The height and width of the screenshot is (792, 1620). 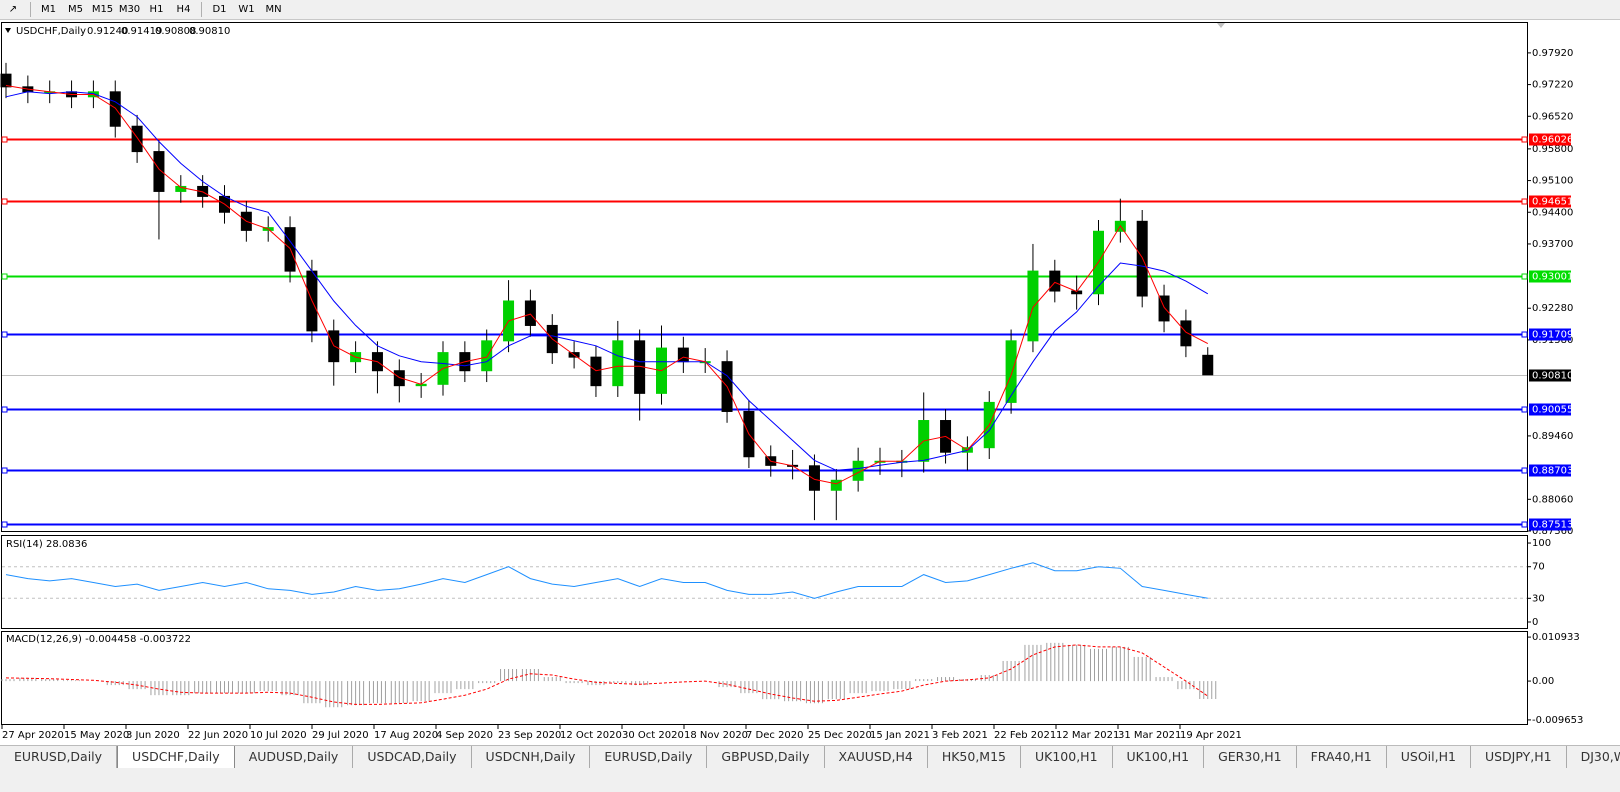 I want to click on x-tick-label: 25 Dec 2020, so click(x=840, y=735).